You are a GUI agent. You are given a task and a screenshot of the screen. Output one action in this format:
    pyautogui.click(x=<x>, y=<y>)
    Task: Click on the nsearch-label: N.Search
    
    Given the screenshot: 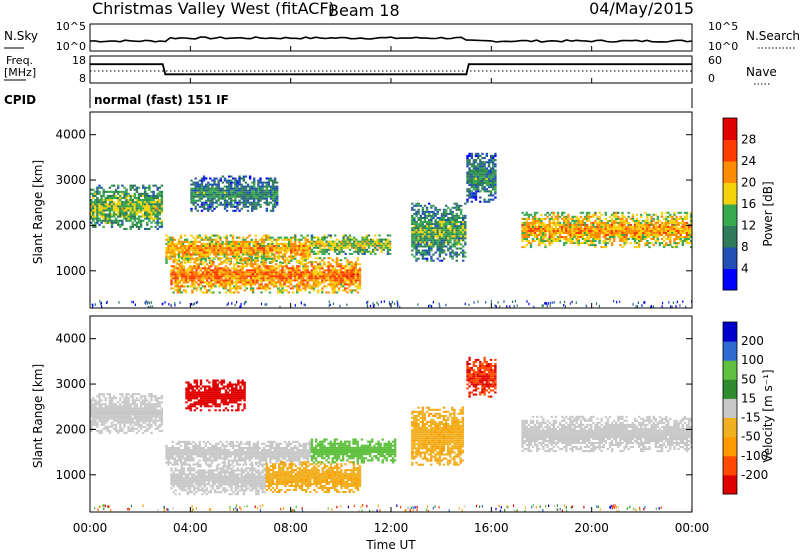 What is the action you would take?
    pyautogui.click(x=773, y=36)
    